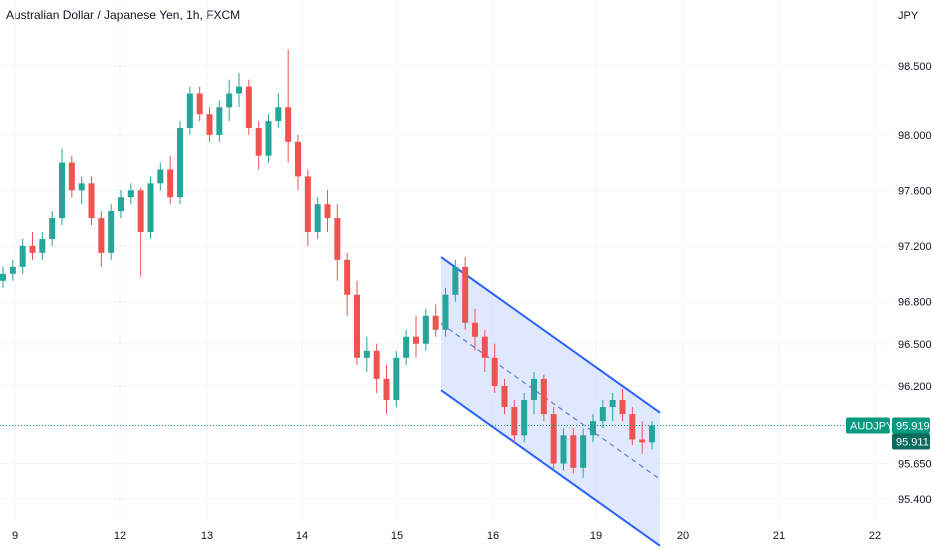 Image resolution: width=932 pixels, height=550 pixels. I want to click on last-price-badge, so click(911, 425).